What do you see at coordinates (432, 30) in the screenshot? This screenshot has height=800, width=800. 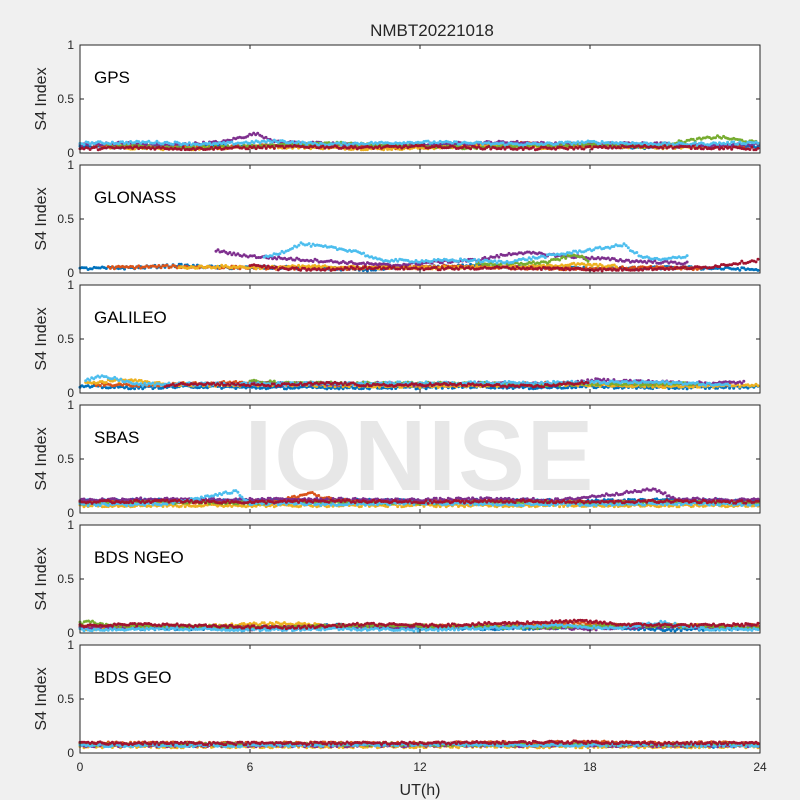 I see `figure-title: NMBT20221018` at bounding box center [432, 30].